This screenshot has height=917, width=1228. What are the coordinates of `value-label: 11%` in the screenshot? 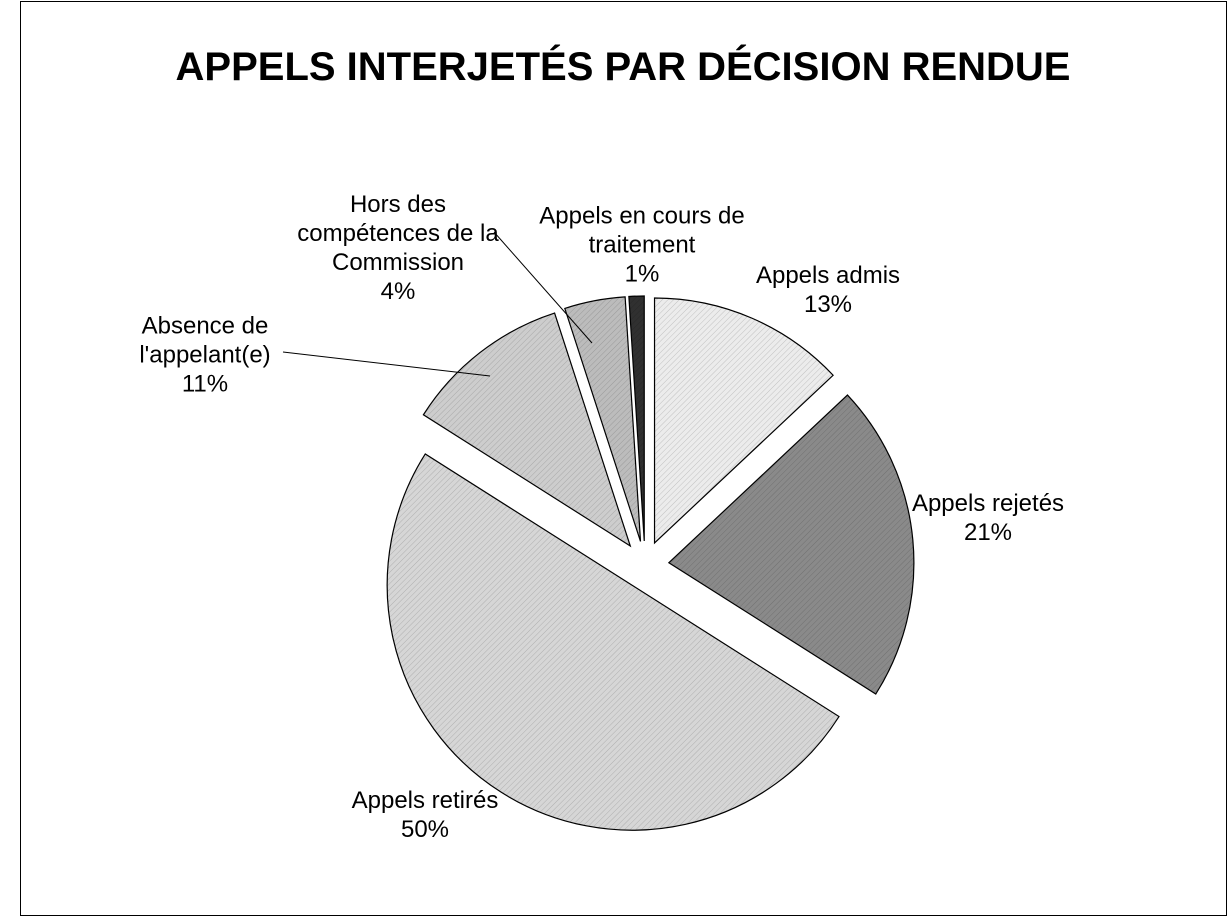 It's located at (205, 384).